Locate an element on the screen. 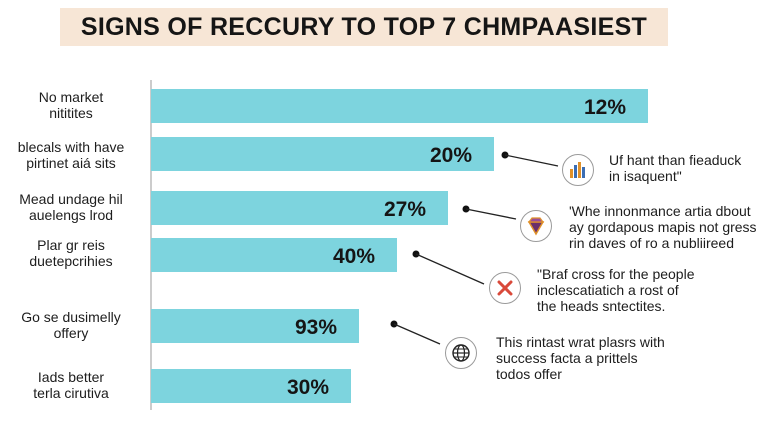 Image resolution: width=768 pixels, height=432 pixels. category-label-3: Mead undage hil auelengs lrod is located at coordinates (71, 207).